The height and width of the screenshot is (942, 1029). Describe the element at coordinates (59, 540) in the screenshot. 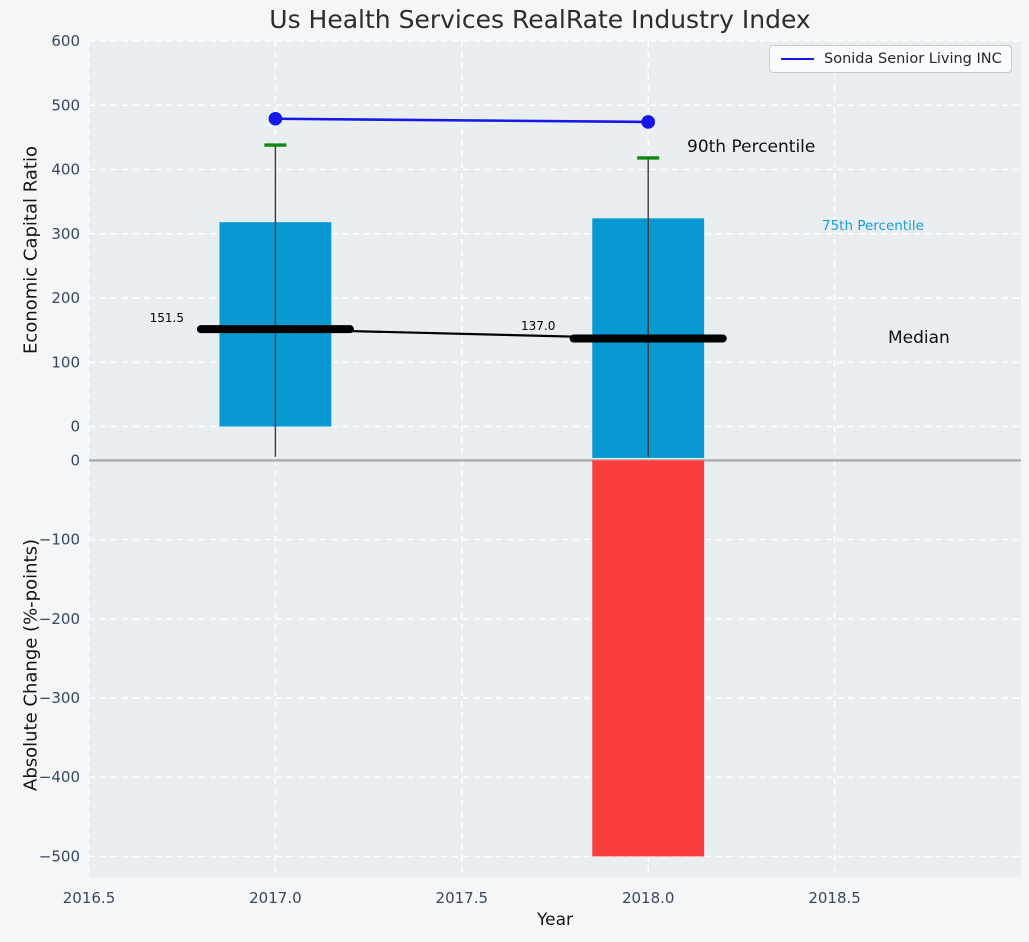

I see `y-tick-label: −100` at that location.